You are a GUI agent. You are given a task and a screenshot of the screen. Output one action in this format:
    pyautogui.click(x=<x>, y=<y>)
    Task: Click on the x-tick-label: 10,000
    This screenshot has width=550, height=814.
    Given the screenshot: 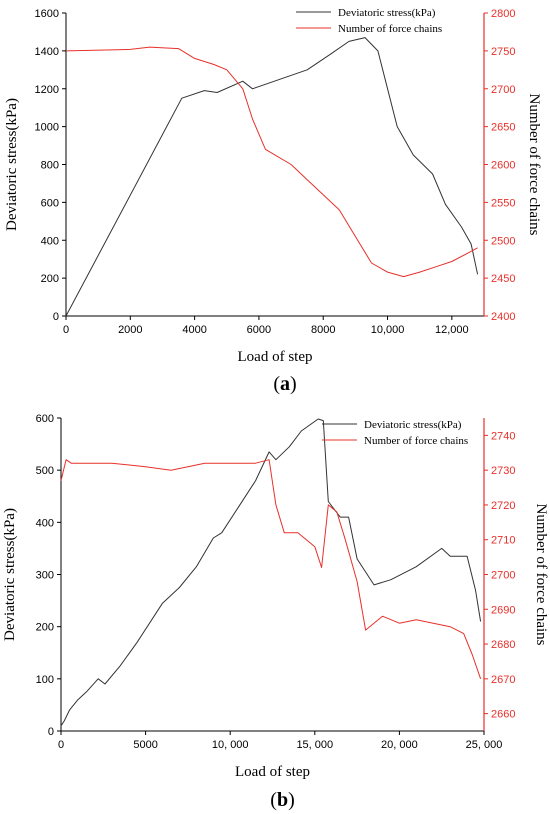 What is the action you would take?
    pyautogui.click(x=388, y=330)
    